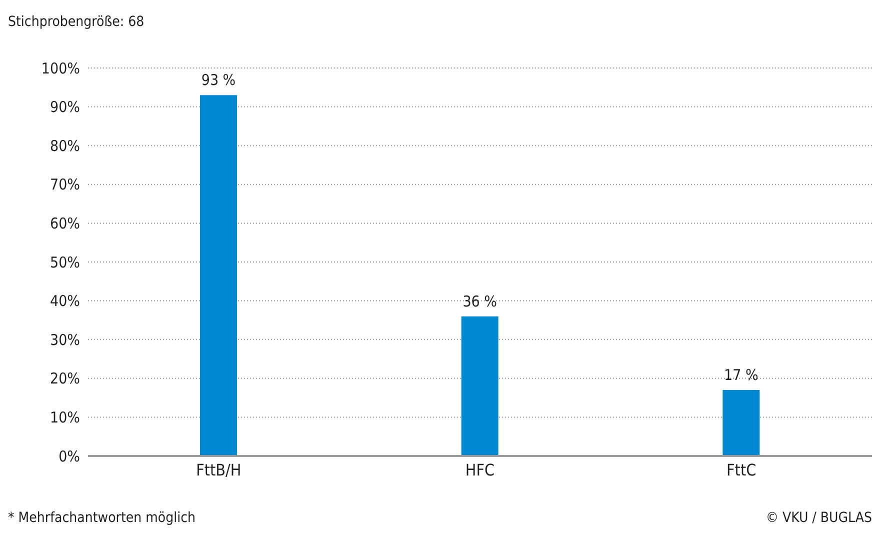 Image resolution: width=880 pixels, height=535 pixels. Describe the element at coordinates (65, 262) in the screenshot. I see `y-tick-label: 50%` at that location.